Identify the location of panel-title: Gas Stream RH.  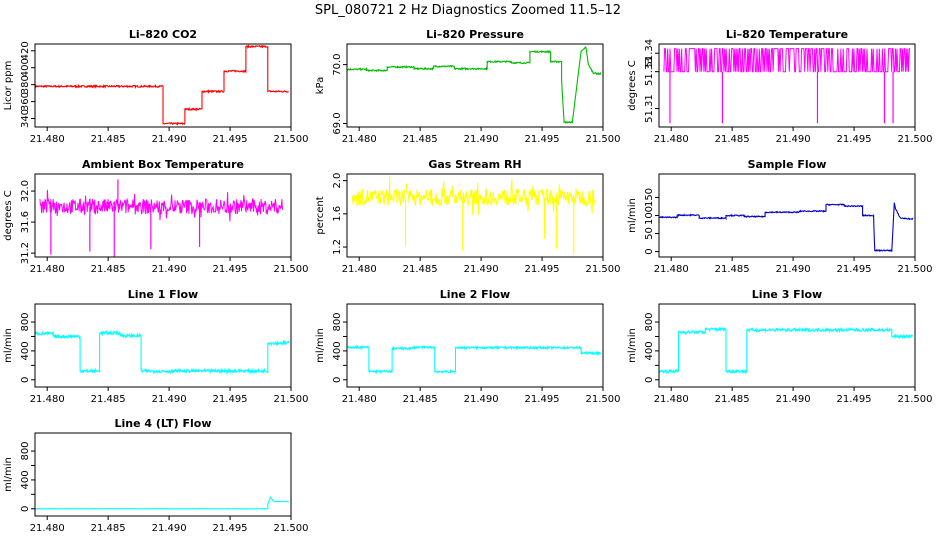
(474, 164).